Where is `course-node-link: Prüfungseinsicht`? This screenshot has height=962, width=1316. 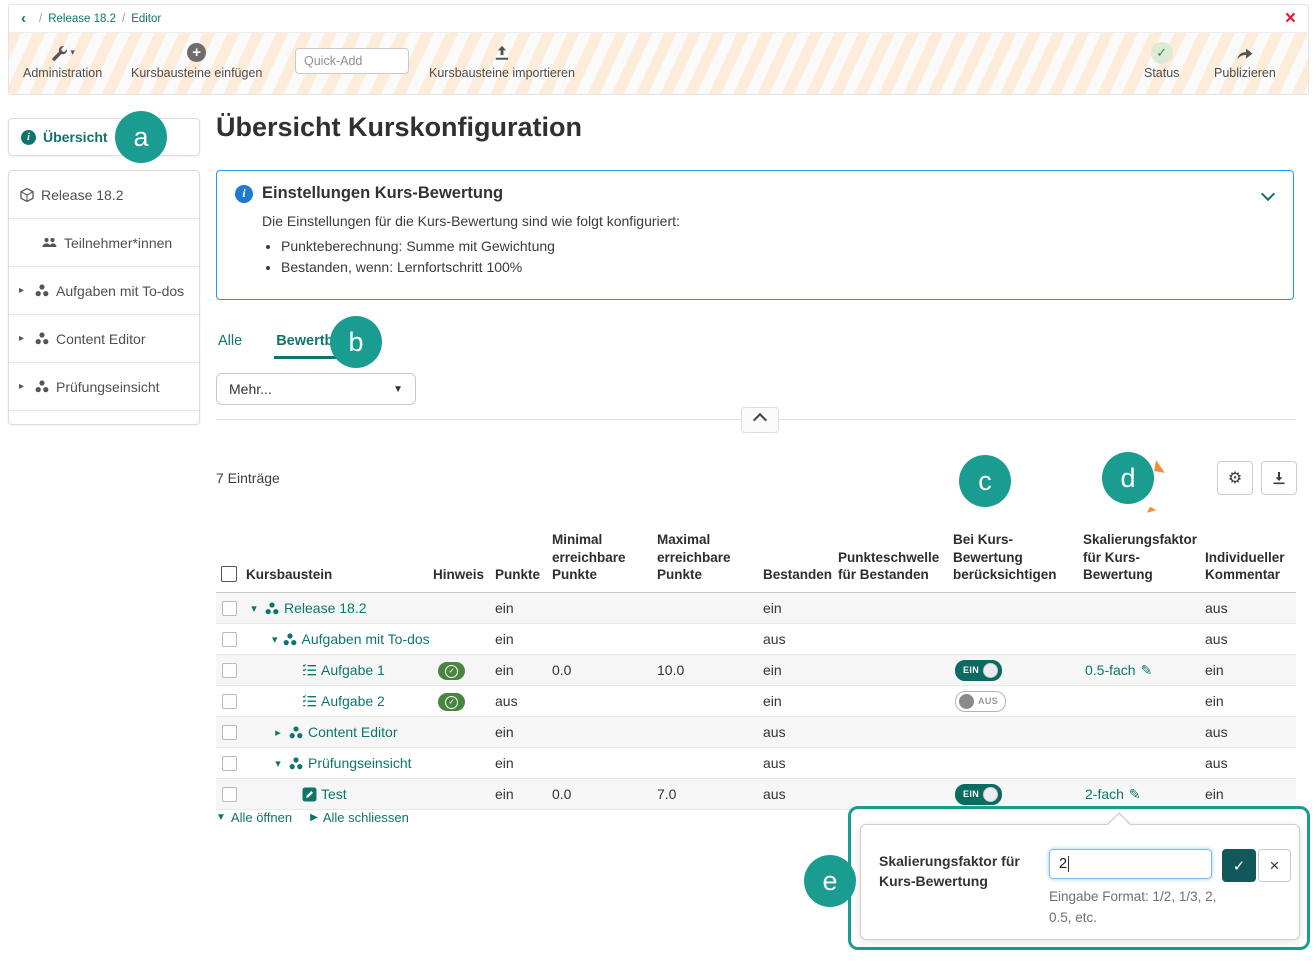
course-node-link: Prüfungseinsicht is located at coordinates (360, 763).